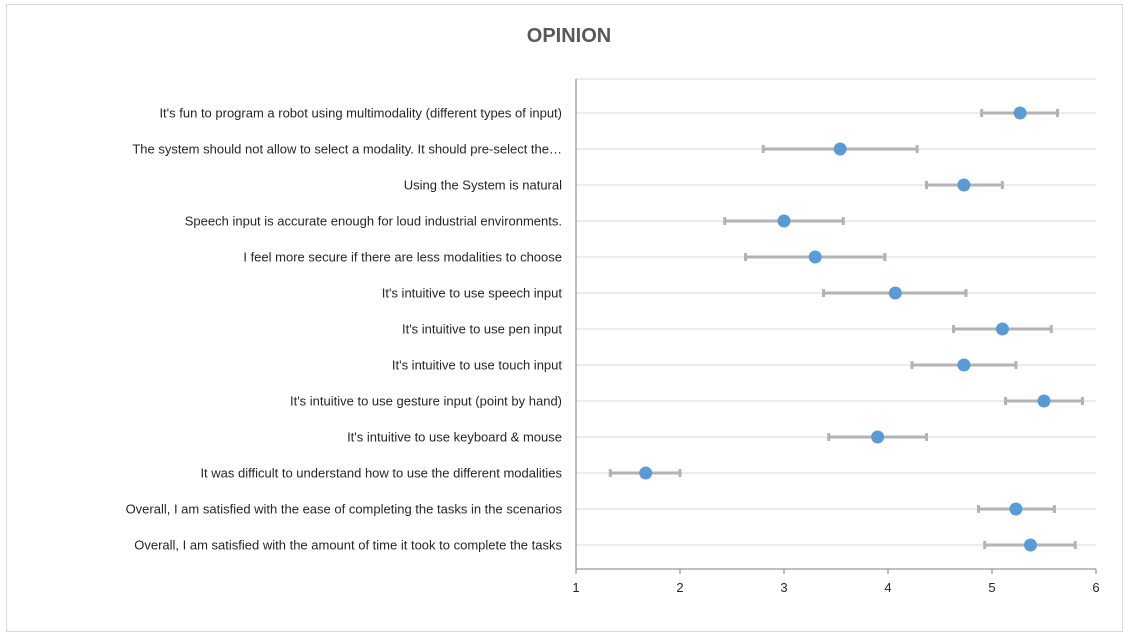 This screenshot has width=1128, height=637. I want to click on x-tick-label: 6, so click(1095, 587).